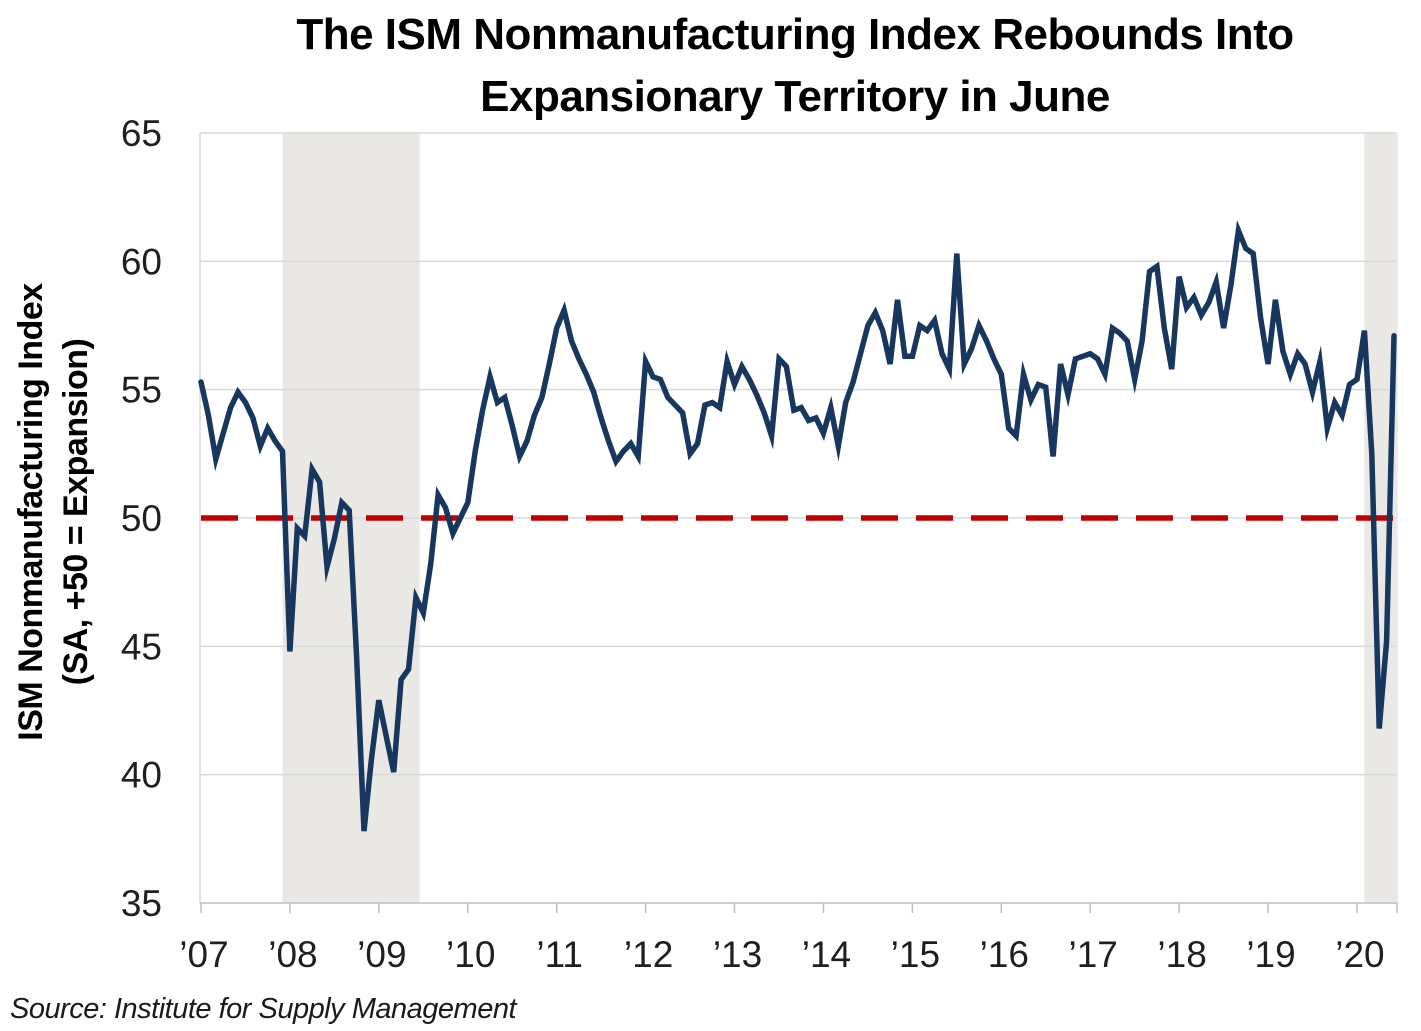 The image size is (1421, 1031). I want to click on x-tick-label: ’18, so click(1181, 954).